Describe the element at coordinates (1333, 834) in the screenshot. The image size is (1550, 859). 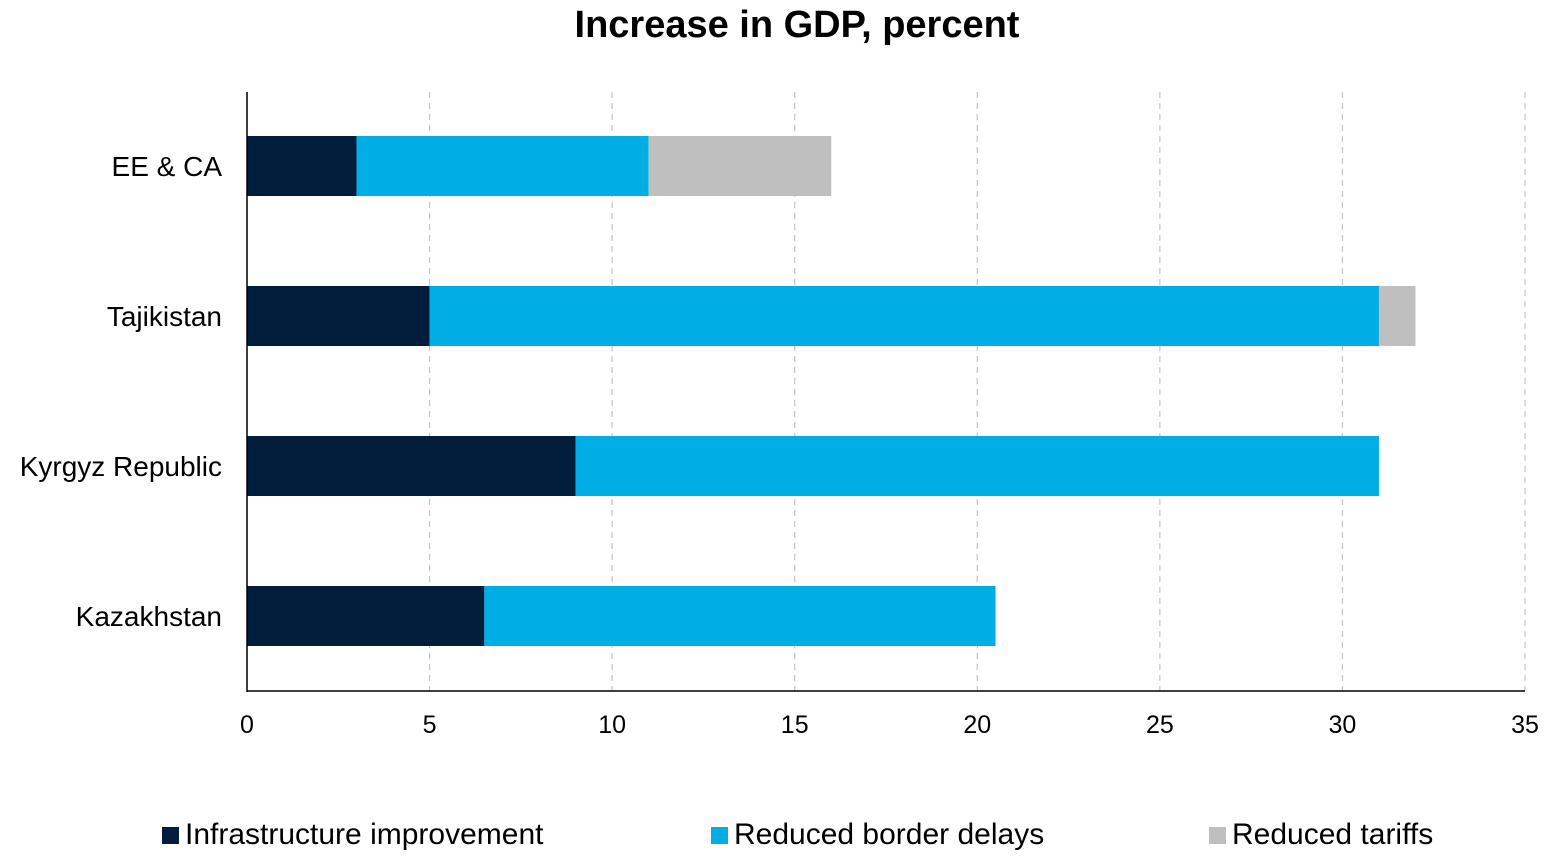
I see `legend-label-tariffs: Reduced tariffs` at that location.